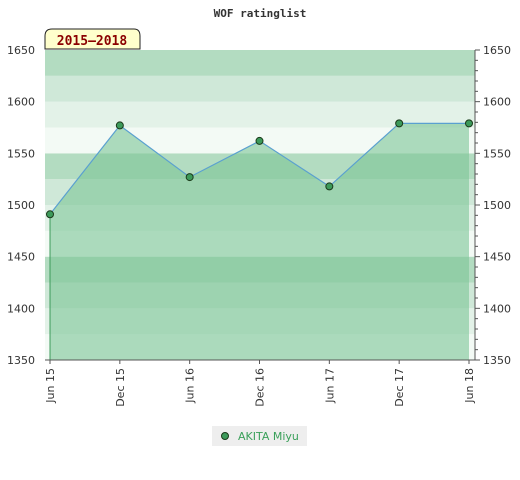  What do you see at coordinates (21, 153) in the screenshot?
I see `y-tick-label-left: 1550` at bounding box center [21, 153].